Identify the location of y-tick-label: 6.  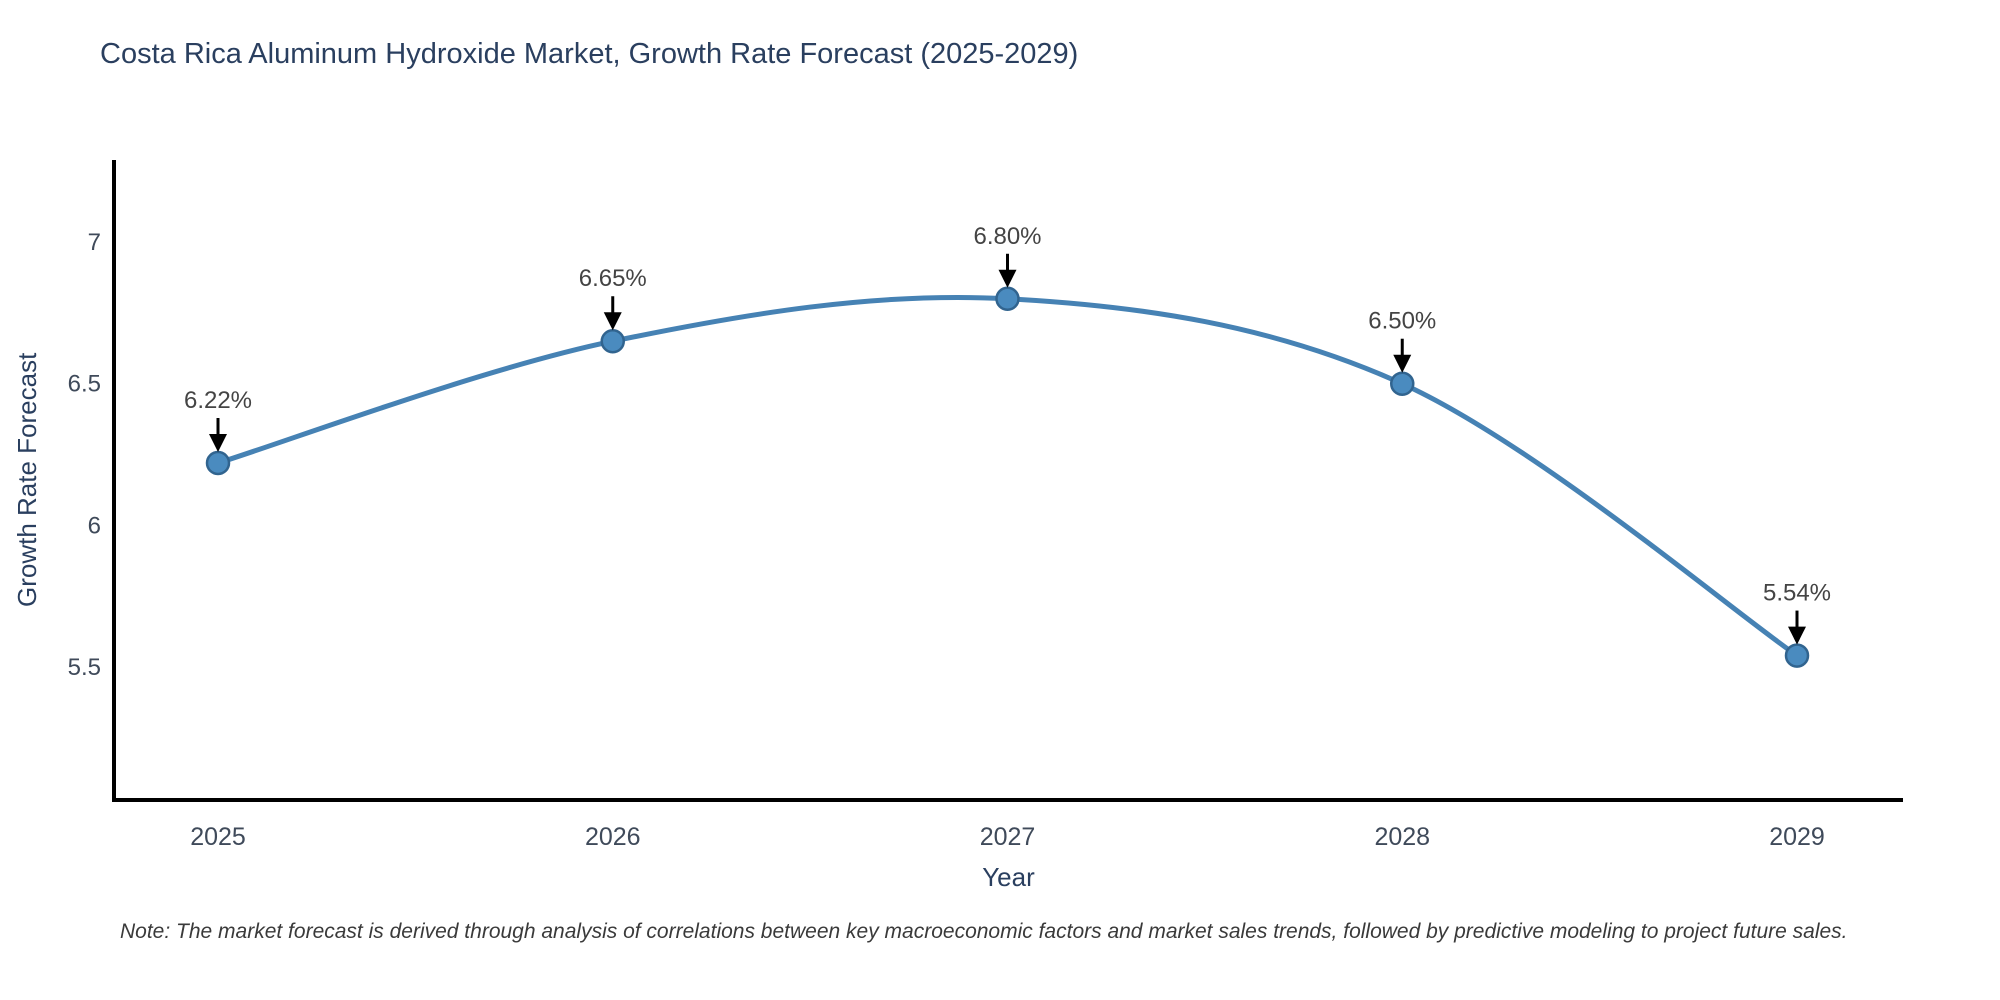
(94, 525).